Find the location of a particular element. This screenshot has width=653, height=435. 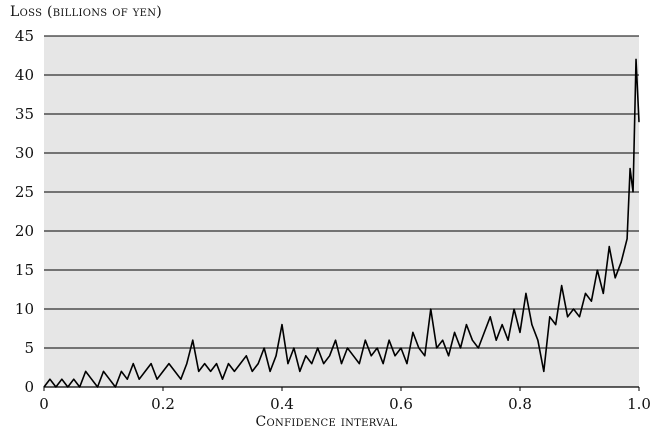

x-tick-label: 0.6 is located at coordinates (401, 404).